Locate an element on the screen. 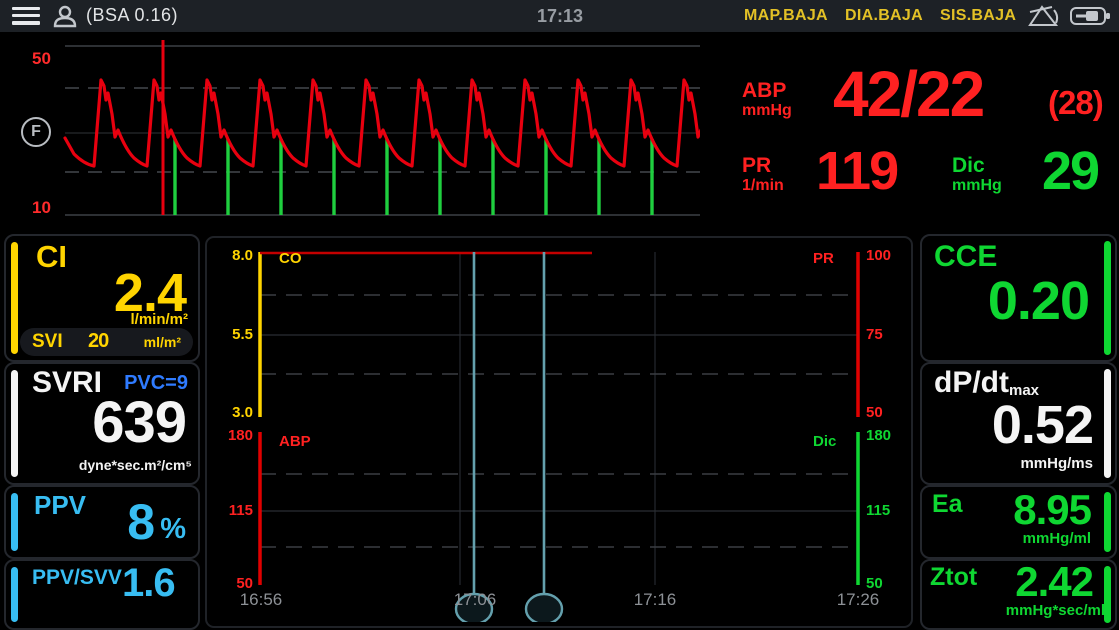  abp-value: 42/22 is located at coordinates (909, 94).